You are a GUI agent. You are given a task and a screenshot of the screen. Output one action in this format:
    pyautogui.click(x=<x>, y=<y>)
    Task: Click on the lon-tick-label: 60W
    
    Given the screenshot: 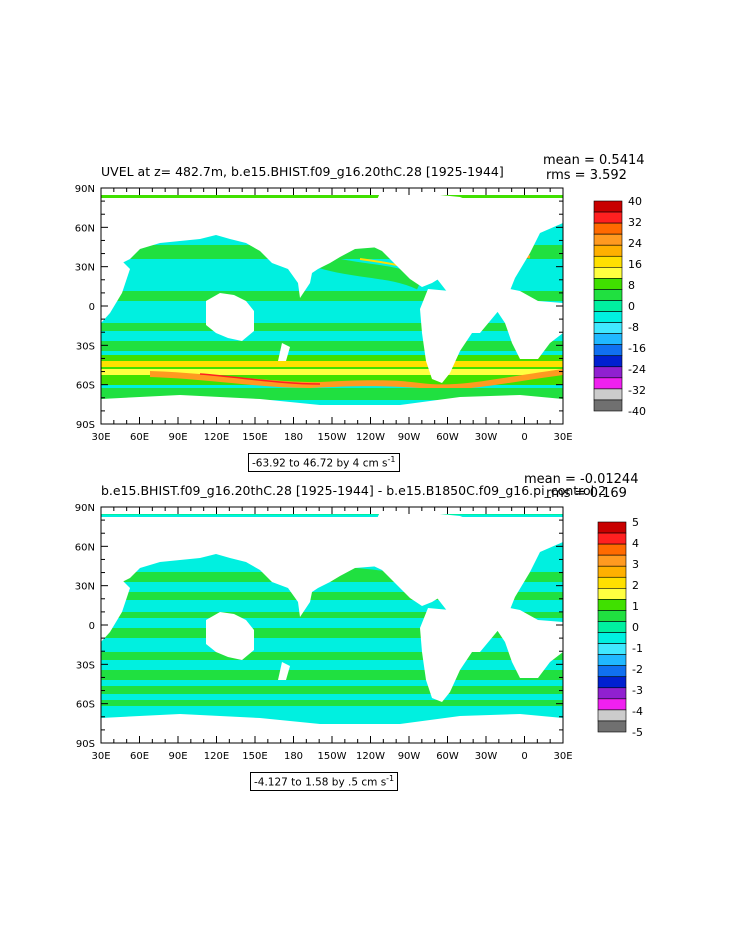 What is the action you would take?
    pyautogui.click(x=447, y=756)
    